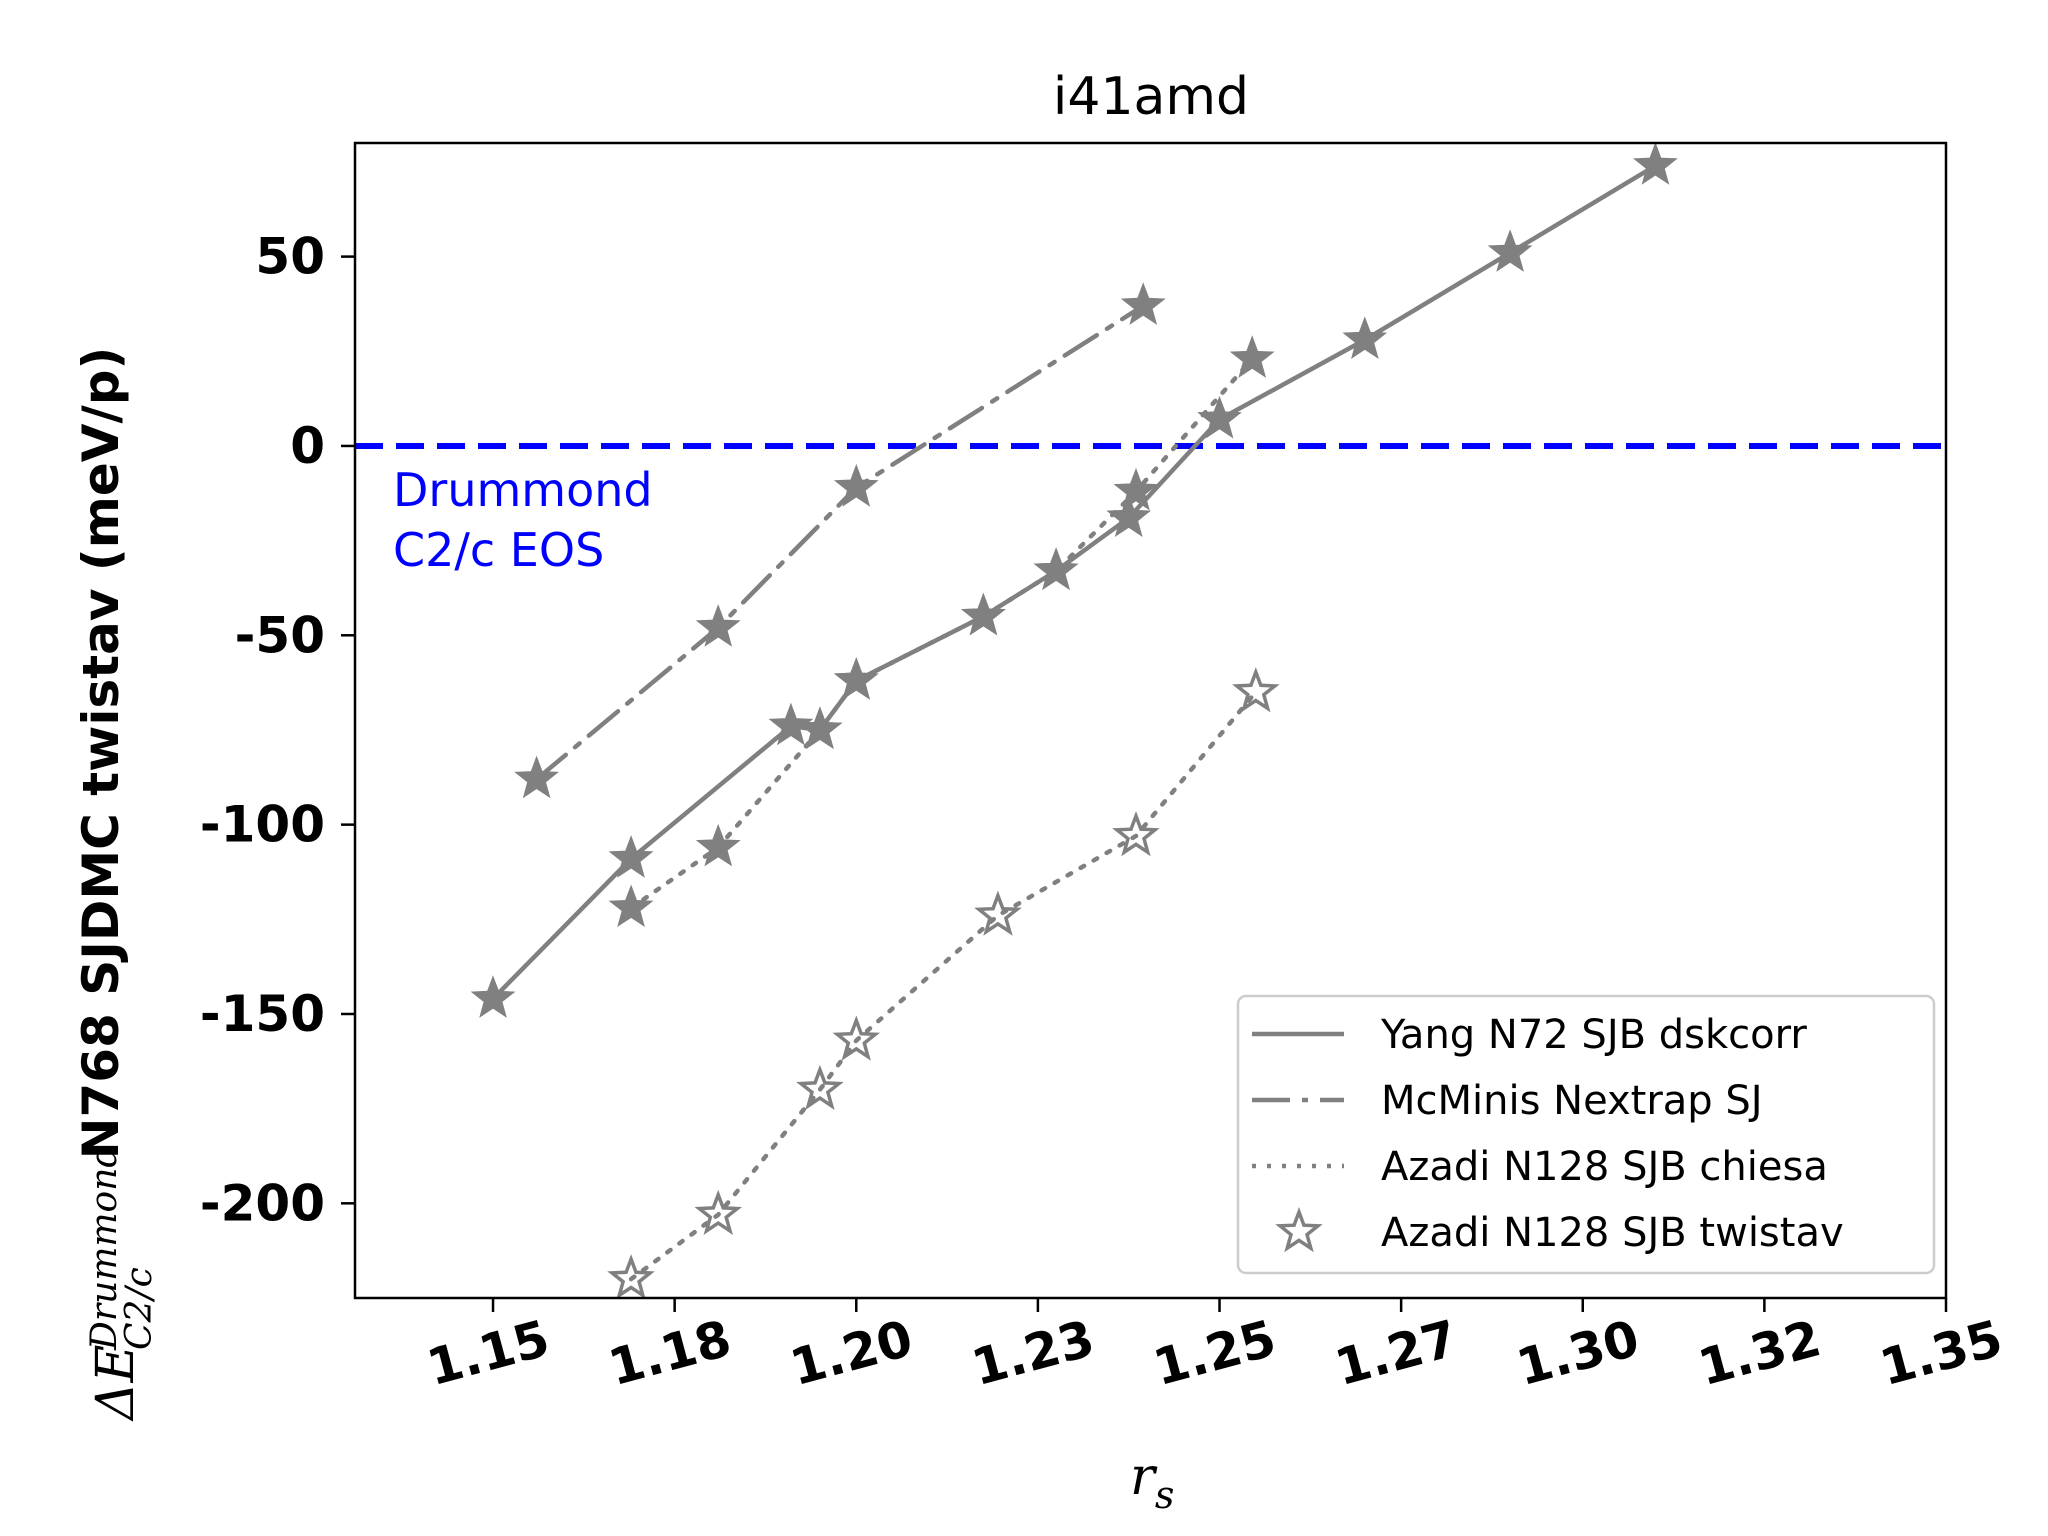  I want to click on annotation-line-1: Drummond, so click(523, 490).